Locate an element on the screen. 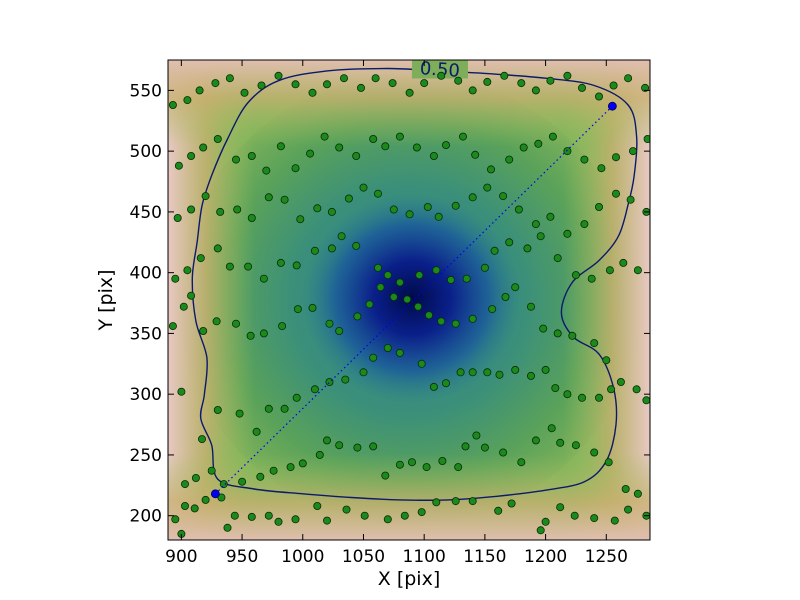 The width and height of the screenshot is (800, 600). y-tick-label: 350 is located at coordinates (146, 334).